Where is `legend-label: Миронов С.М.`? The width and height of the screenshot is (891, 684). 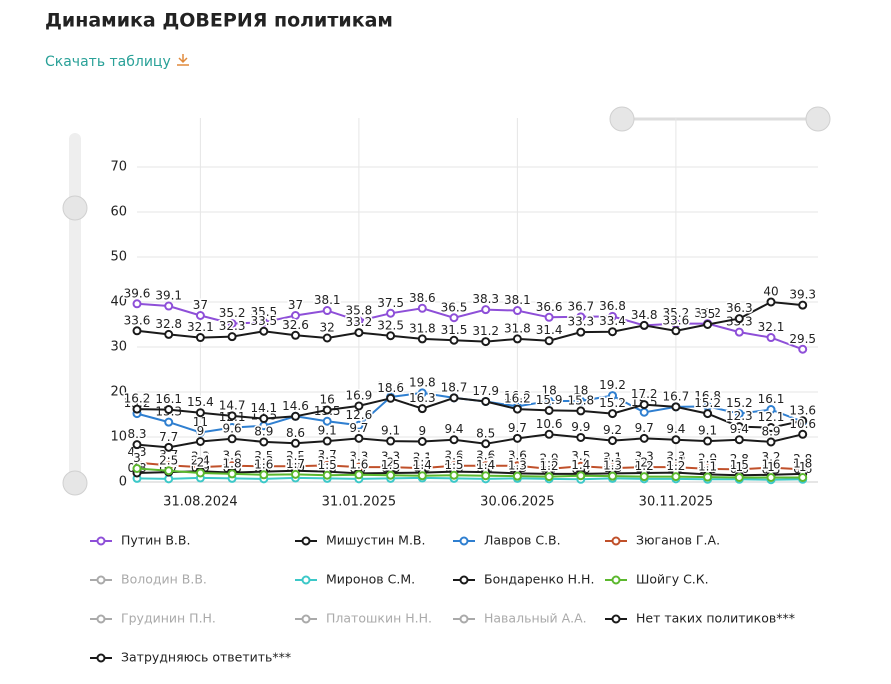 legend-label: Миронов С.М. is located at coordinates (370, 579).